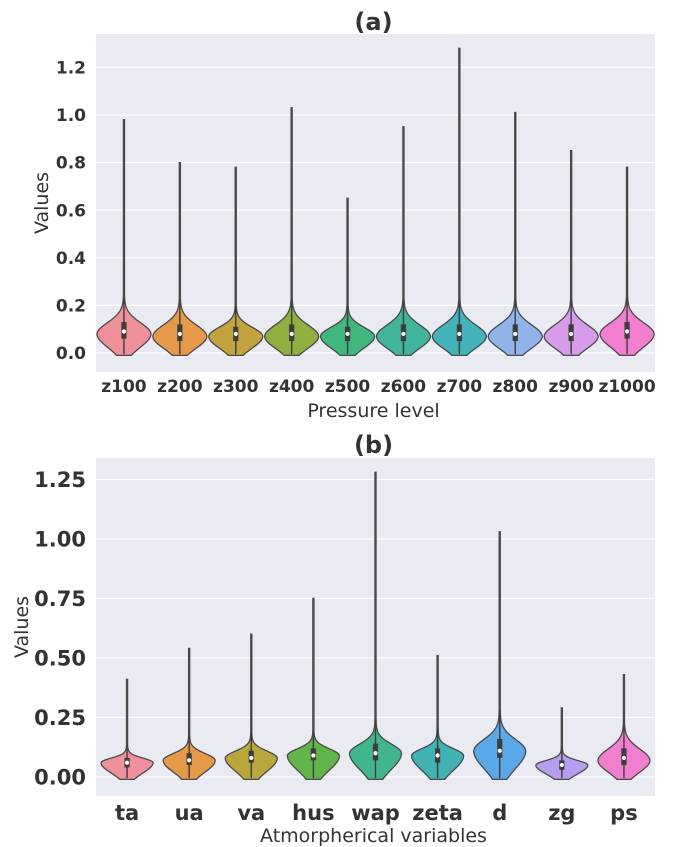  I want to click on x-tick-label-z600: z600, so click(404, 387).